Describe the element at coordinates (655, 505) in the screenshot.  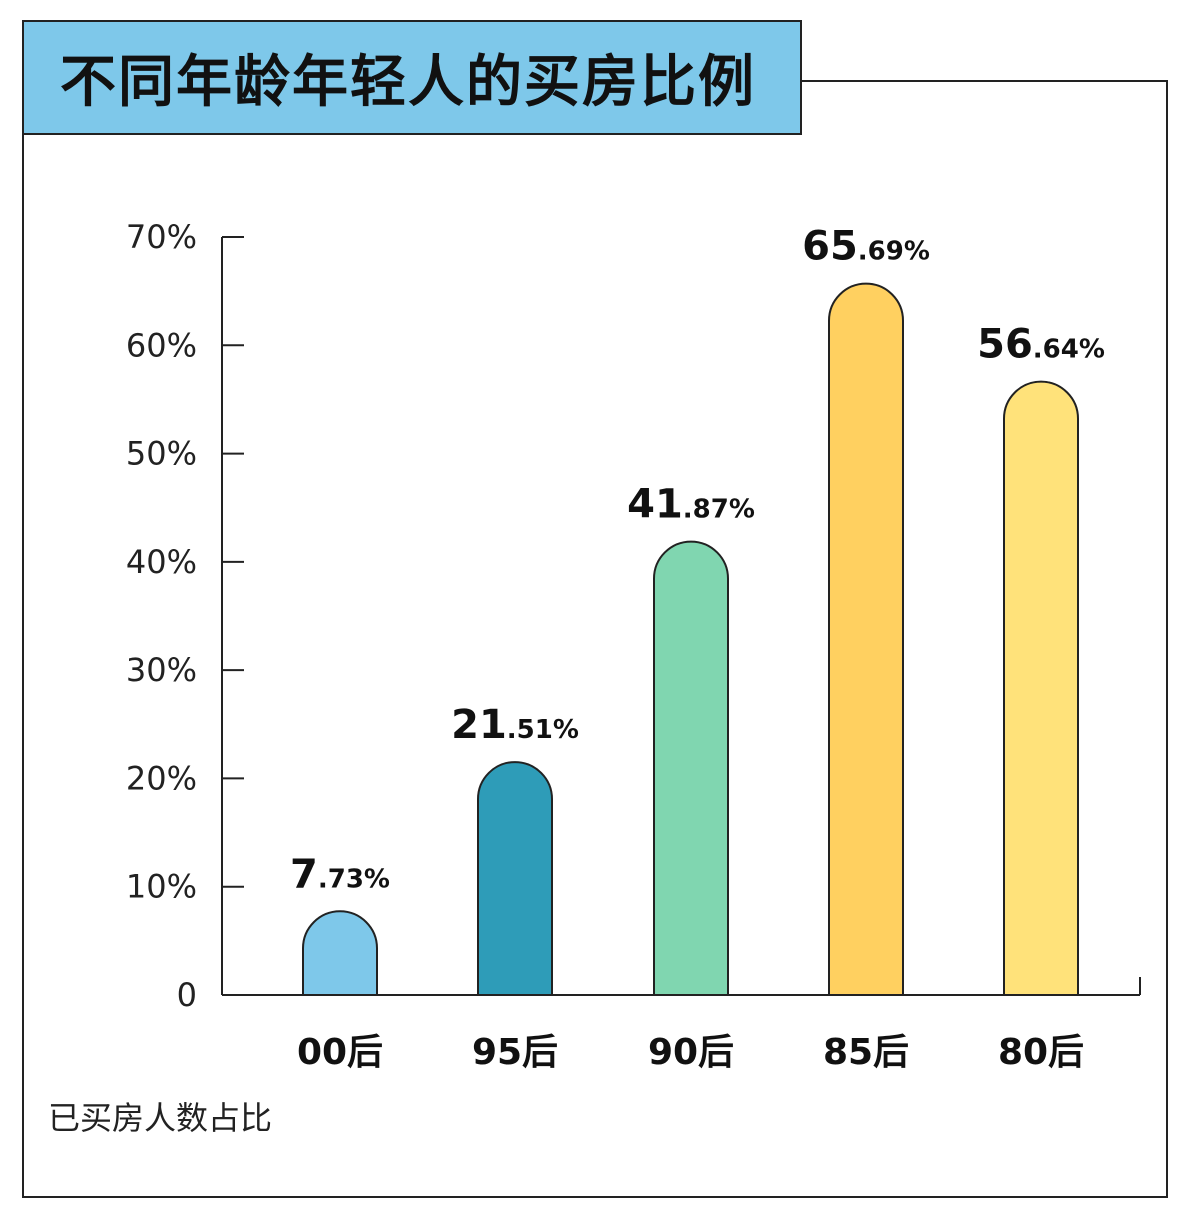
I see `value-label-main: 41` at that location.